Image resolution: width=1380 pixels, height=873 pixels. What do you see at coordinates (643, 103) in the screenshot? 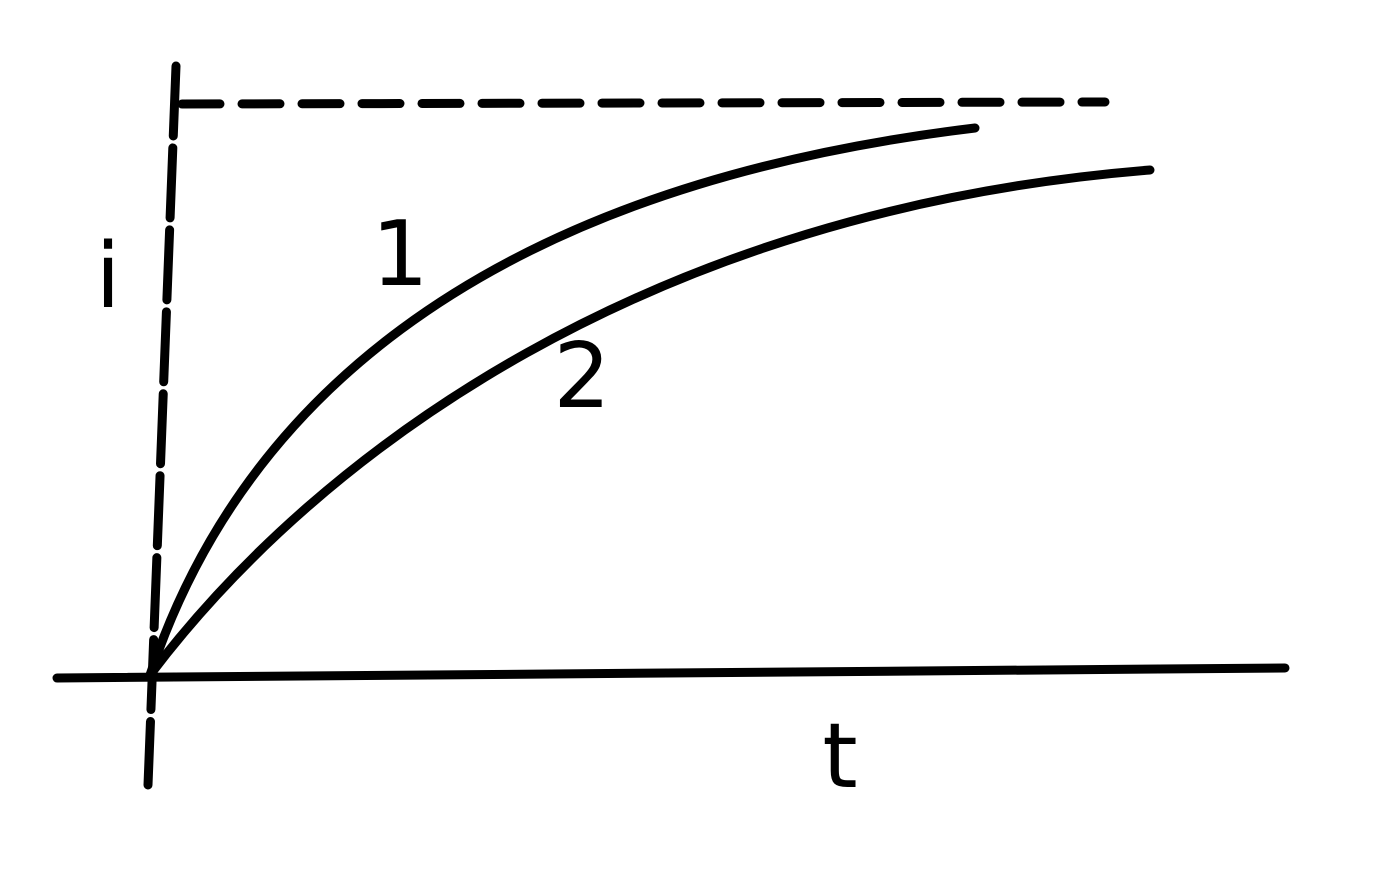
I see `asymptote` at bounding box center [643, 103].